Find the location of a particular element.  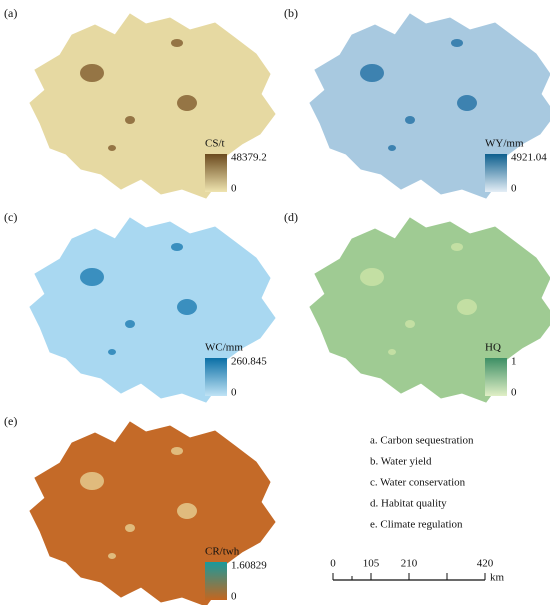

legend-max: 260.845 is located at coordinates (249, 362).